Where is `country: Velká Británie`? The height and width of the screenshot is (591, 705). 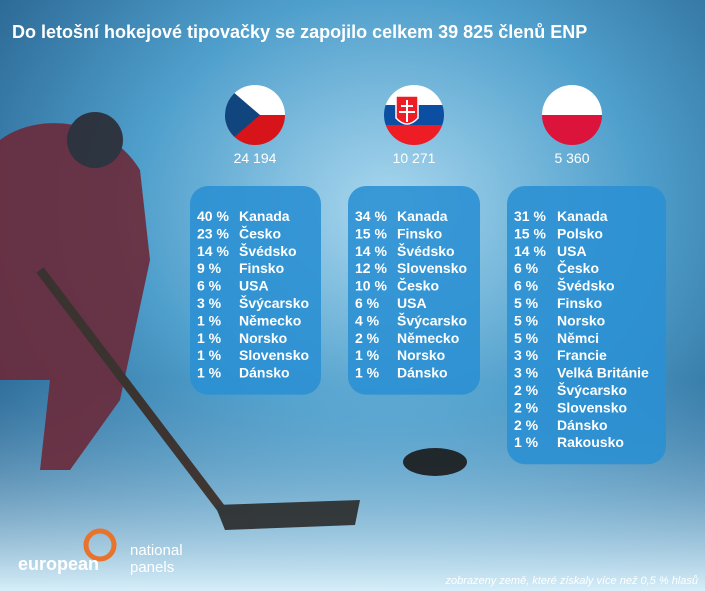
country: Velká Británie is located at coordinates (603, 373).